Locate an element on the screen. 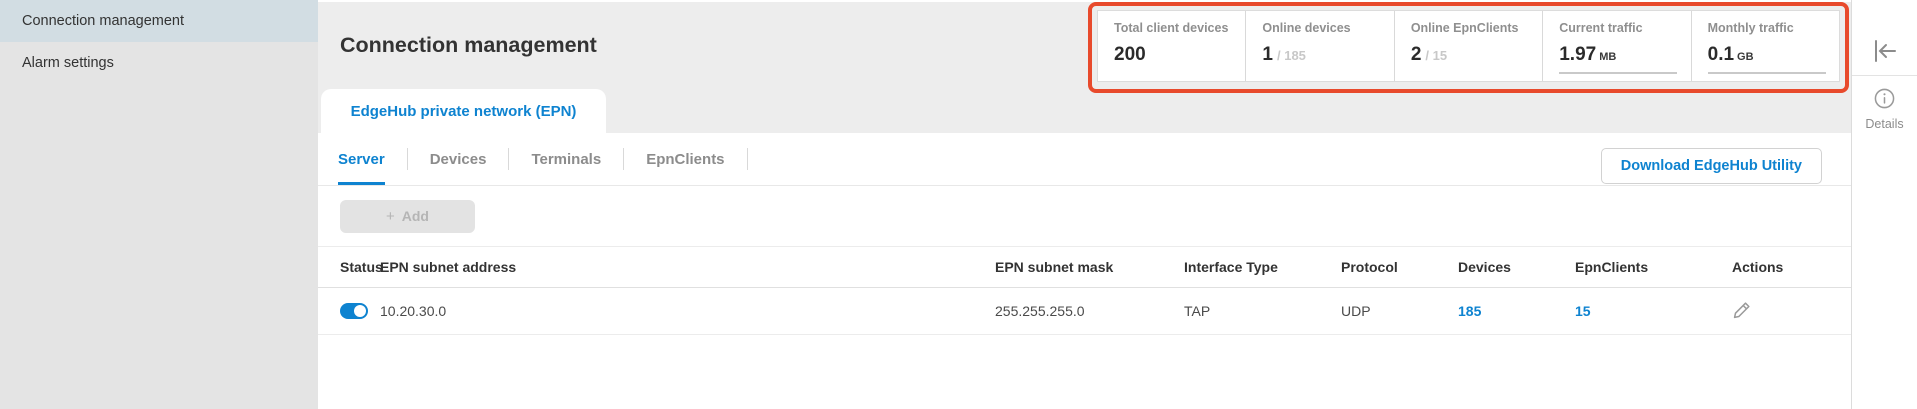 The image size is (1917, 409). right-rail: Details is located at coordinates (1884, 204).